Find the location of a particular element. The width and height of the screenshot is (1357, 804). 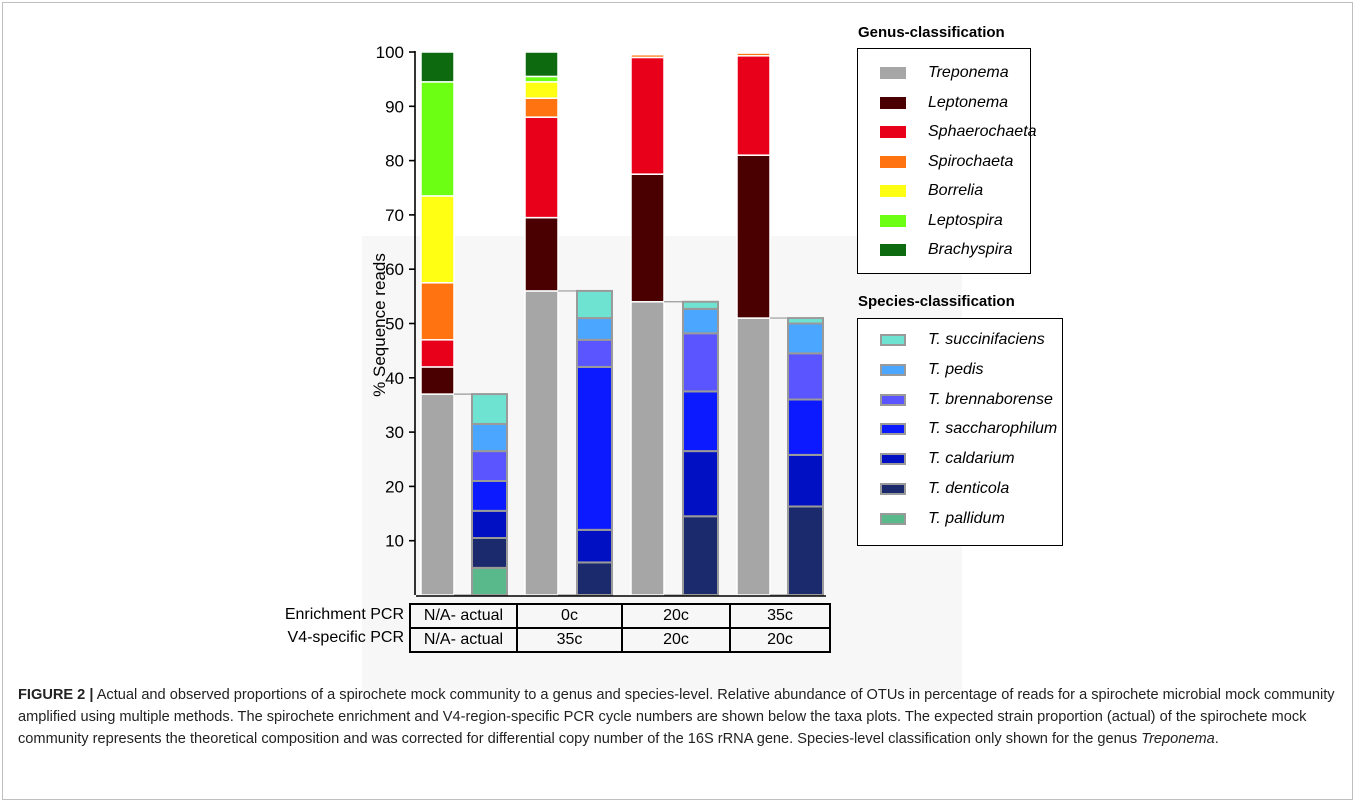

y-tick-label: 40 is located at coordinates (394, 378).